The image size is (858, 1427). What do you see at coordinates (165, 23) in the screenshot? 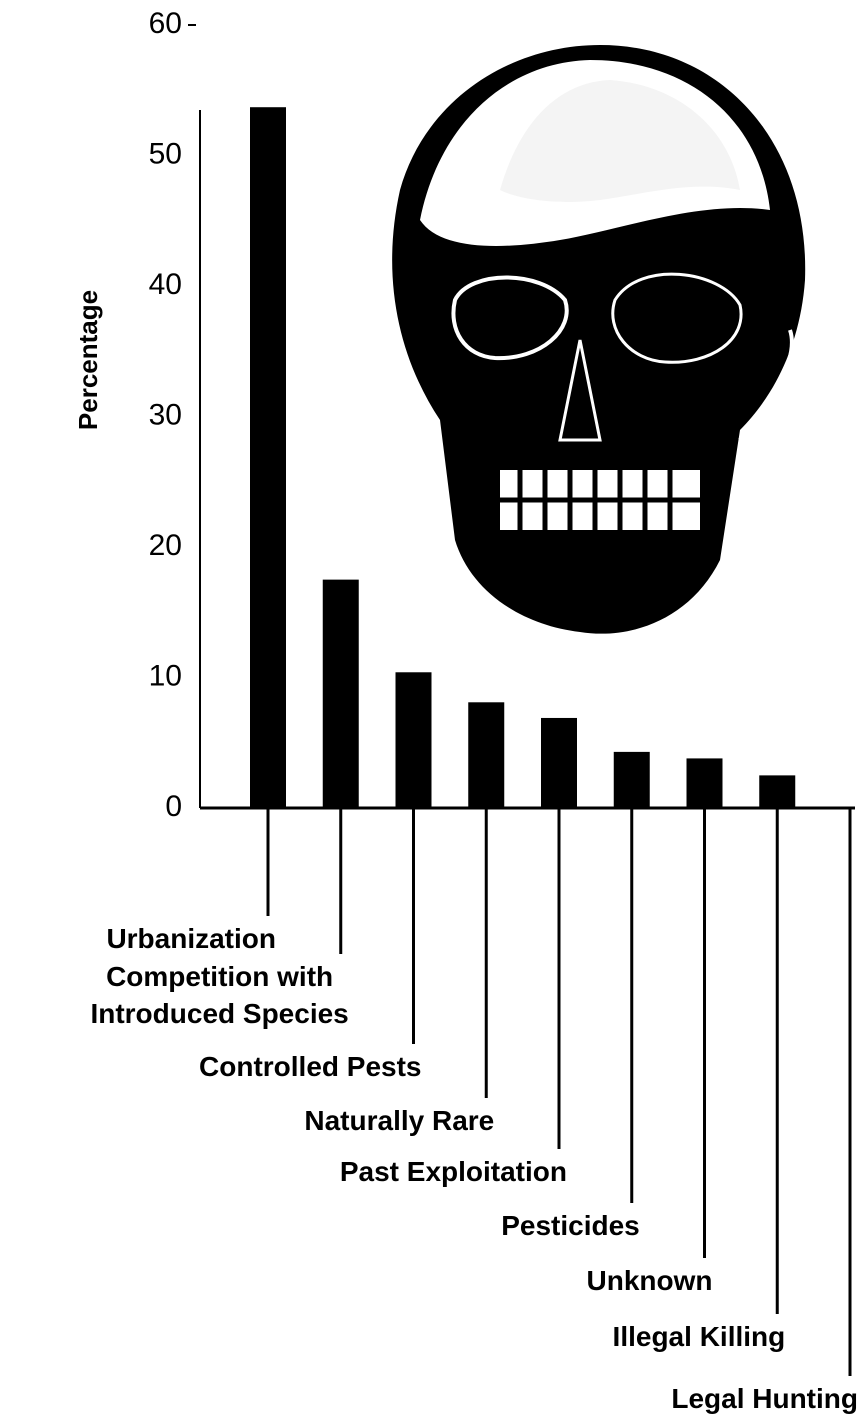
I see `y-tick-label: 60` at bounding box center [165, 23].